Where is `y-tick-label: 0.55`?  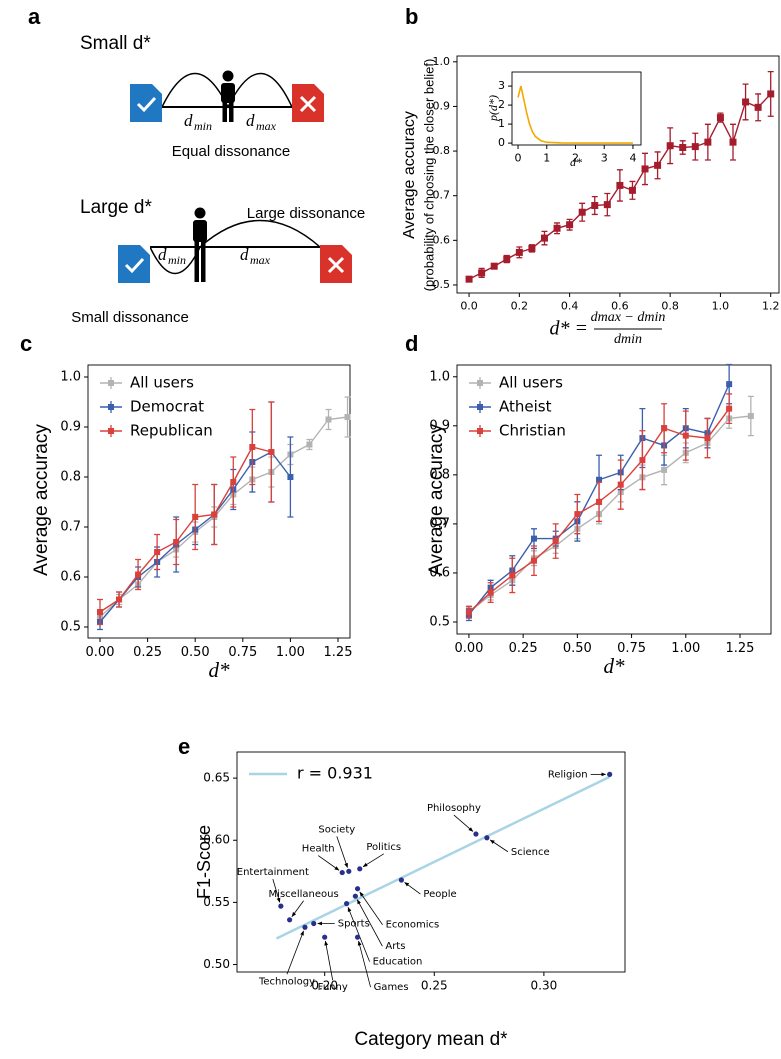 y-tick-label: 0.55 is located at coordinates (216, 902).